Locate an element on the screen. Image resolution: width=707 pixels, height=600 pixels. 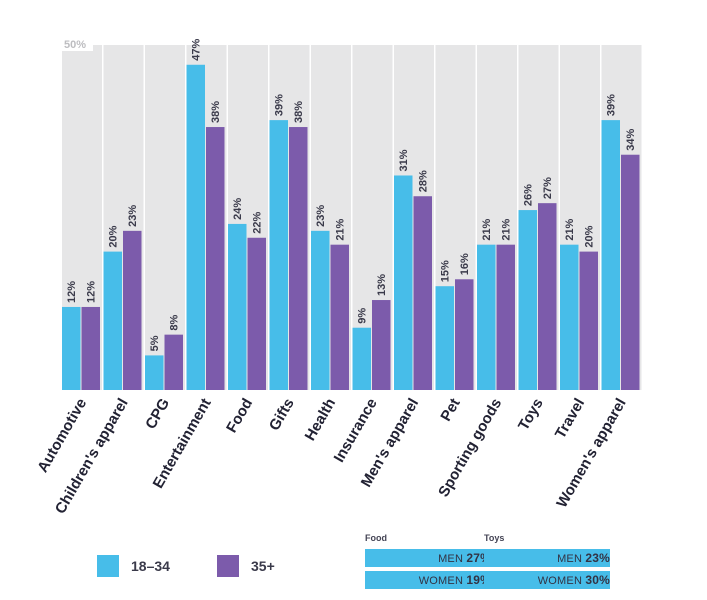
inset-food-title: Food is located at coordinates (376, 538).